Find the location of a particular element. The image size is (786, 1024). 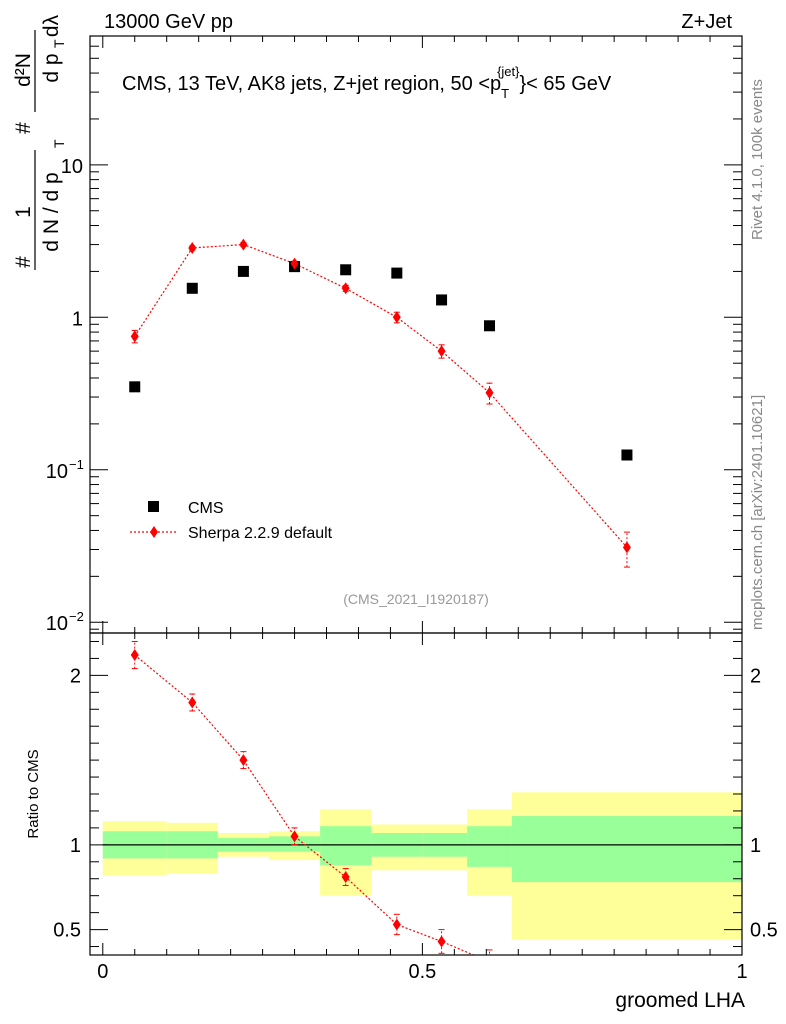

y-label-hash-2: # is located at coordinates (23, 128).